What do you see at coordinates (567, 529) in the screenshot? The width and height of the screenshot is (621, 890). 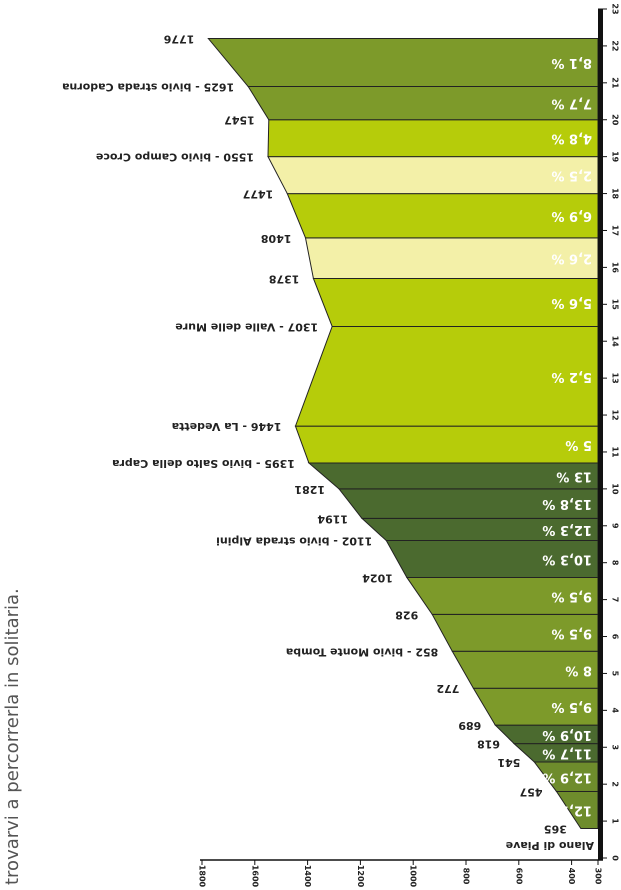 I see `gradient-label: 12,3 %` at bounding box center [567, 529].